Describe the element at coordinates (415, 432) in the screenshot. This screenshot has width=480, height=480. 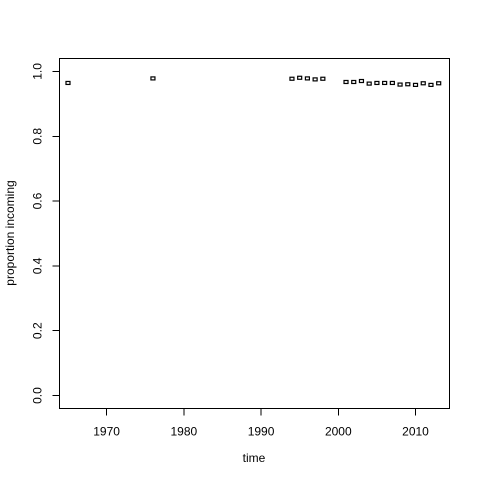
I see `x-tick-label: 2010` at that location.